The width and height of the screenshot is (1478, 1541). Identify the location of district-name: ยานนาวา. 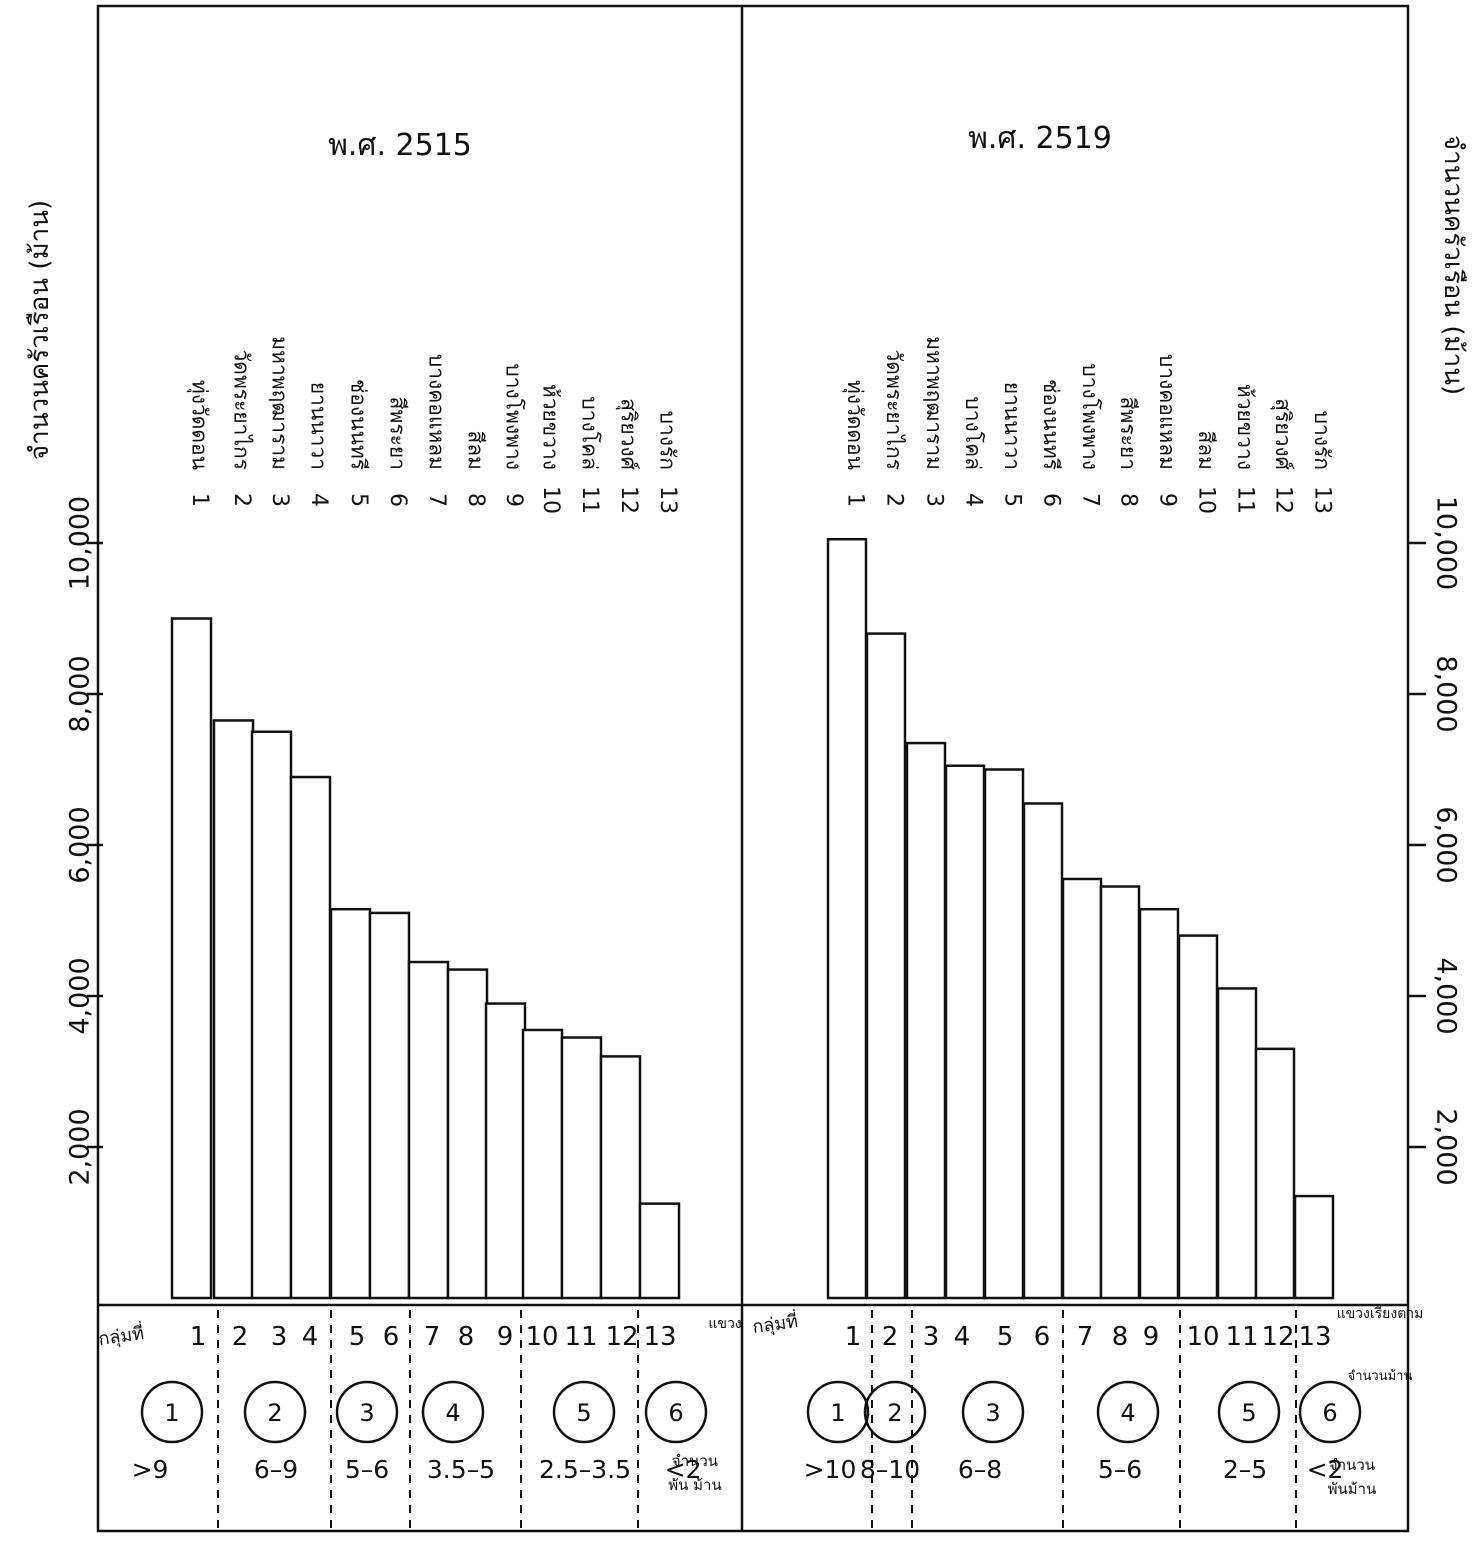
(319, 426).